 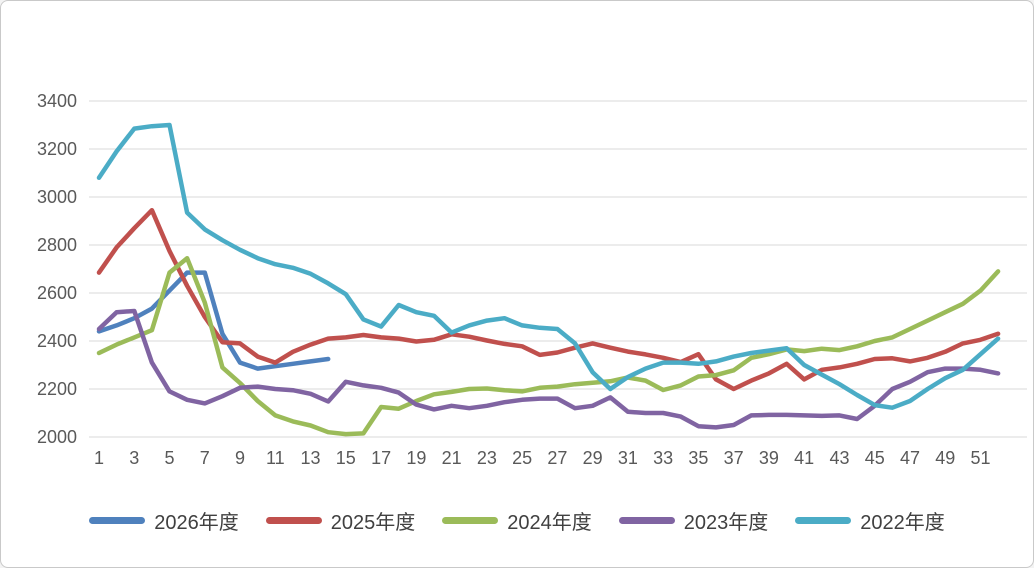 What do you see at coordinates (663, 458) in the screenshot?
I see `x-axis-label-33: 33` at bounding box center [663, 458].